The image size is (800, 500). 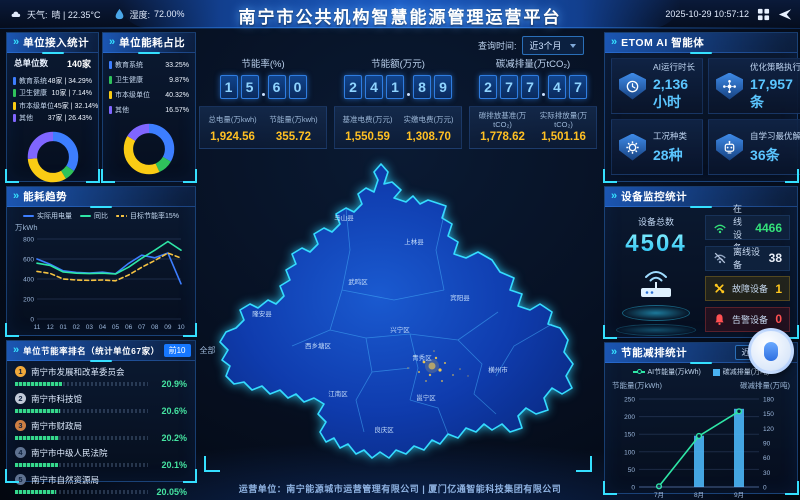 I want to click on map-district-label: 上林县, so click(x=414, y=241).